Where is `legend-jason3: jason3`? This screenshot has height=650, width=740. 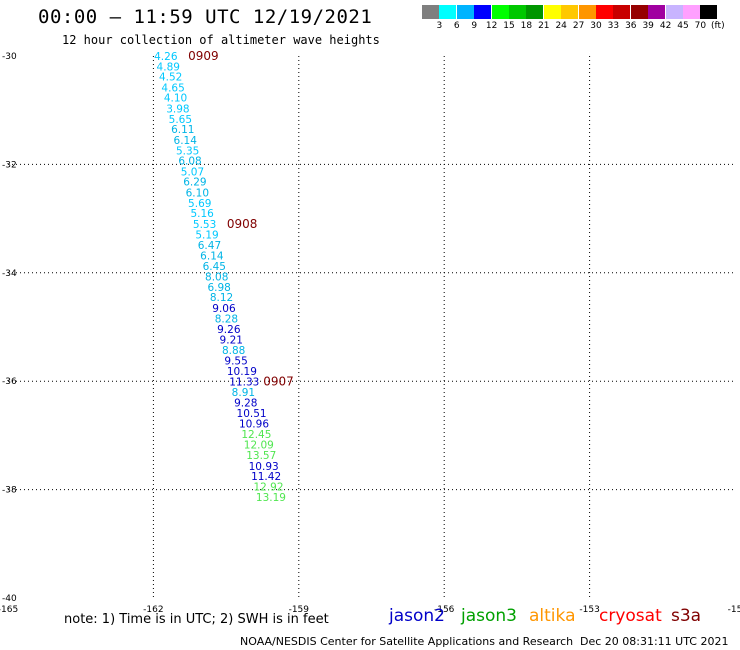
legend-jason3: jason3 is located at coordinates (489, 616).